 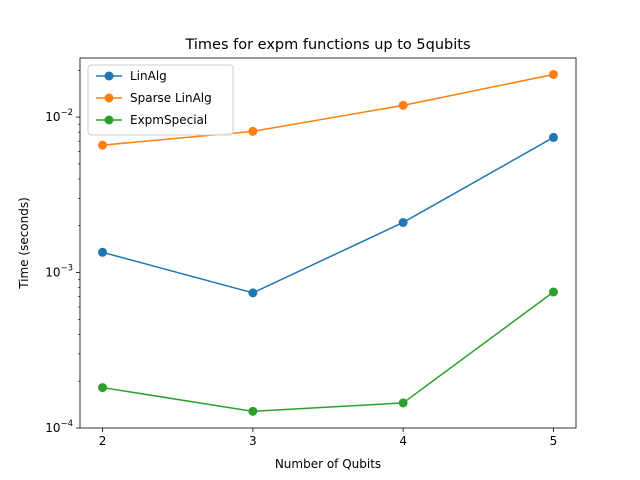 What do you see at coordinates (328, 109) in the screenshot?
I see `series-line` at bounding box center [328, 109].